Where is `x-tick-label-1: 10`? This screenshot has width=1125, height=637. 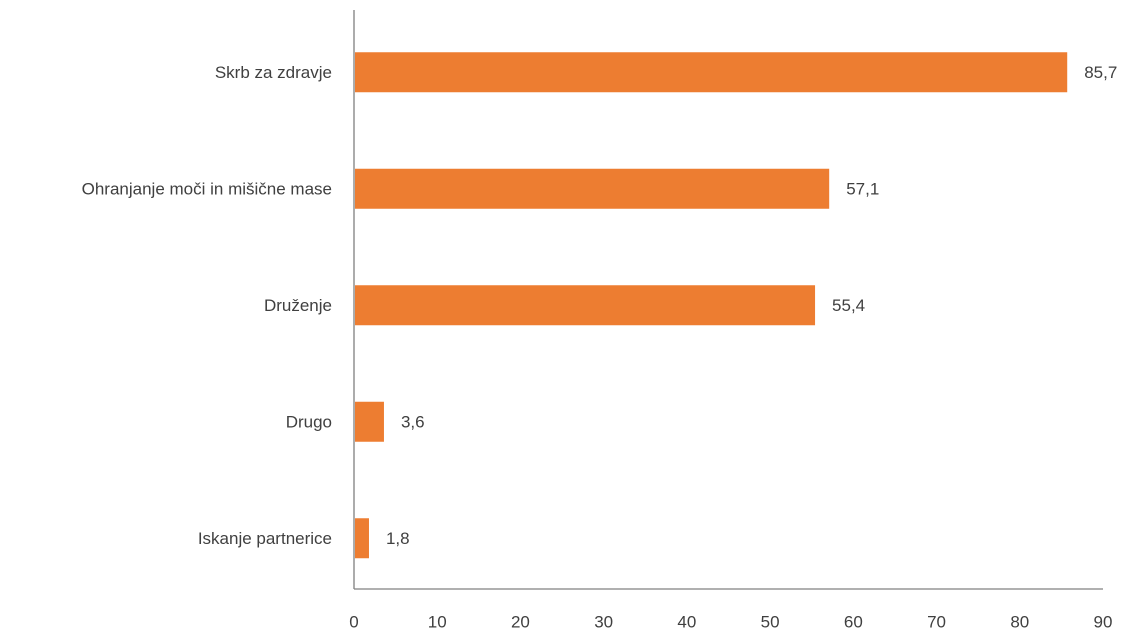
x-tick-label-1: 10 is located at coordinates (437, 622).